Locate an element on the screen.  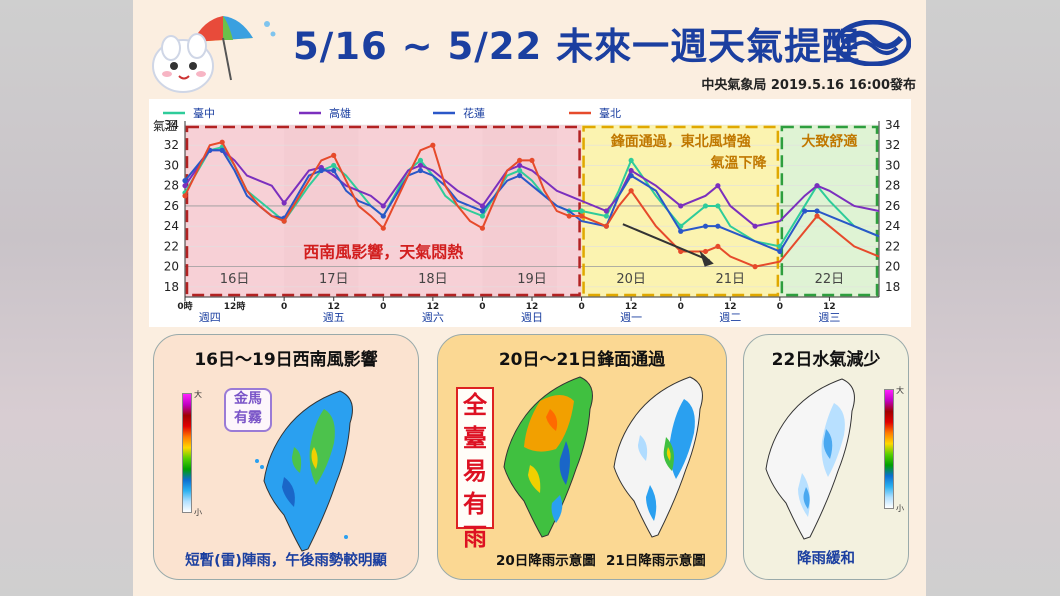
y-tick-left: 22 is located at coordinates (171, 246).